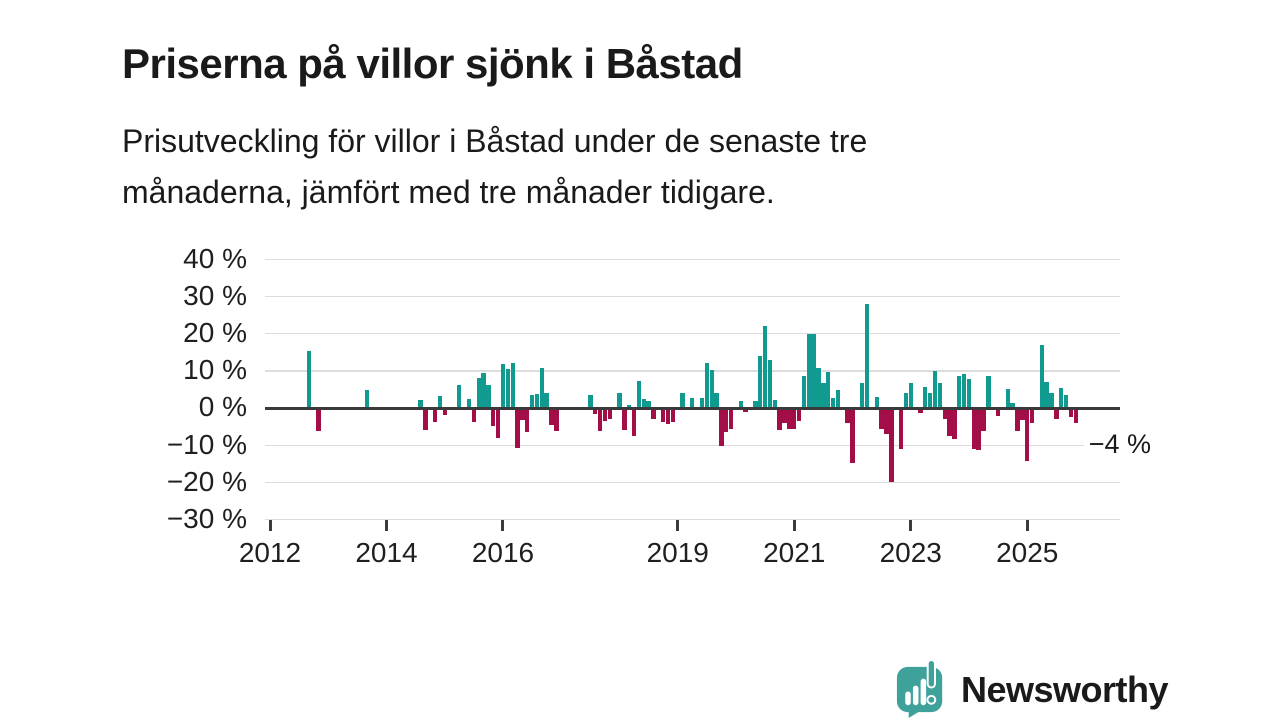 The image size is (1280, 720). I want to click on y-axis-tick-label: 0 %, so click(222, 407).